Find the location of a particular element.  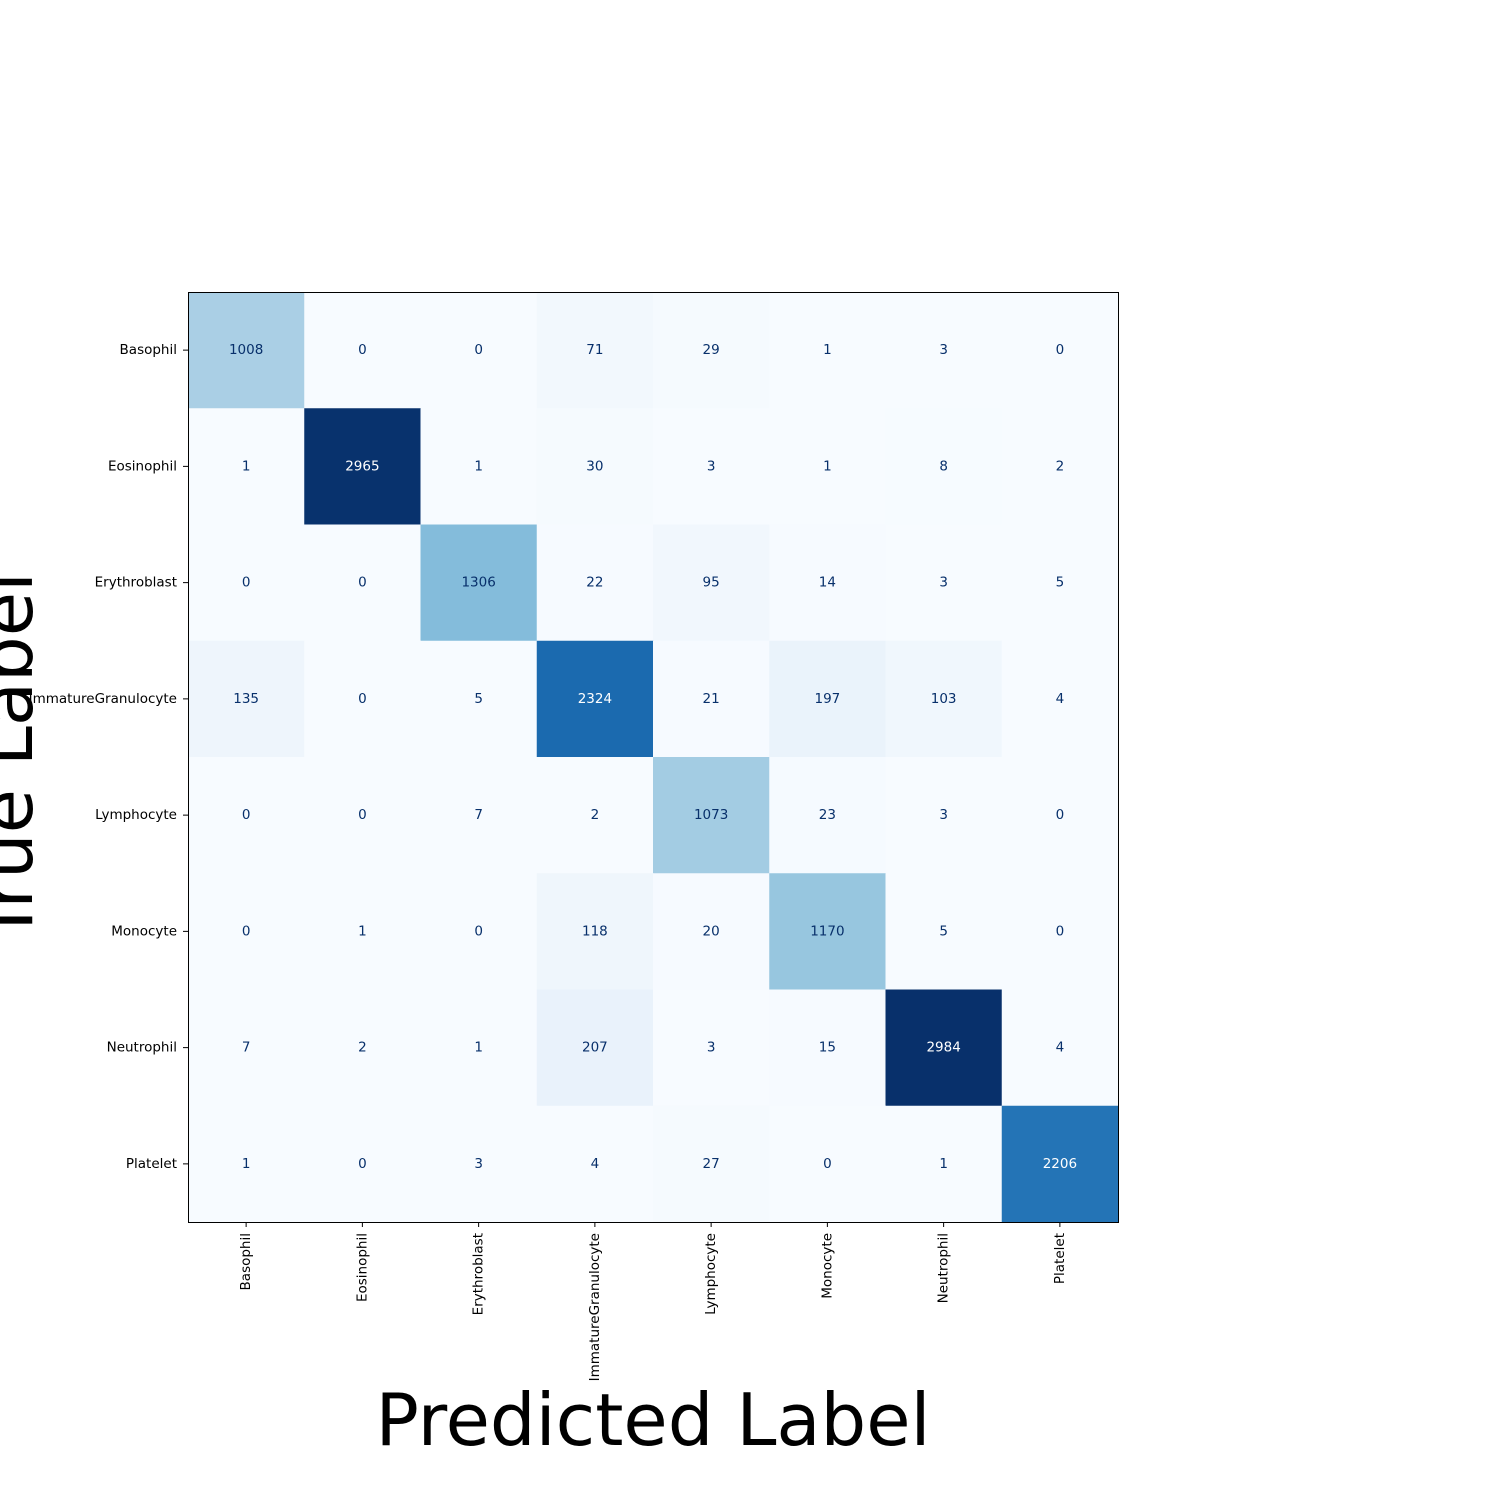

cell-value-label: 2324 is located at coordinates (595, 699).